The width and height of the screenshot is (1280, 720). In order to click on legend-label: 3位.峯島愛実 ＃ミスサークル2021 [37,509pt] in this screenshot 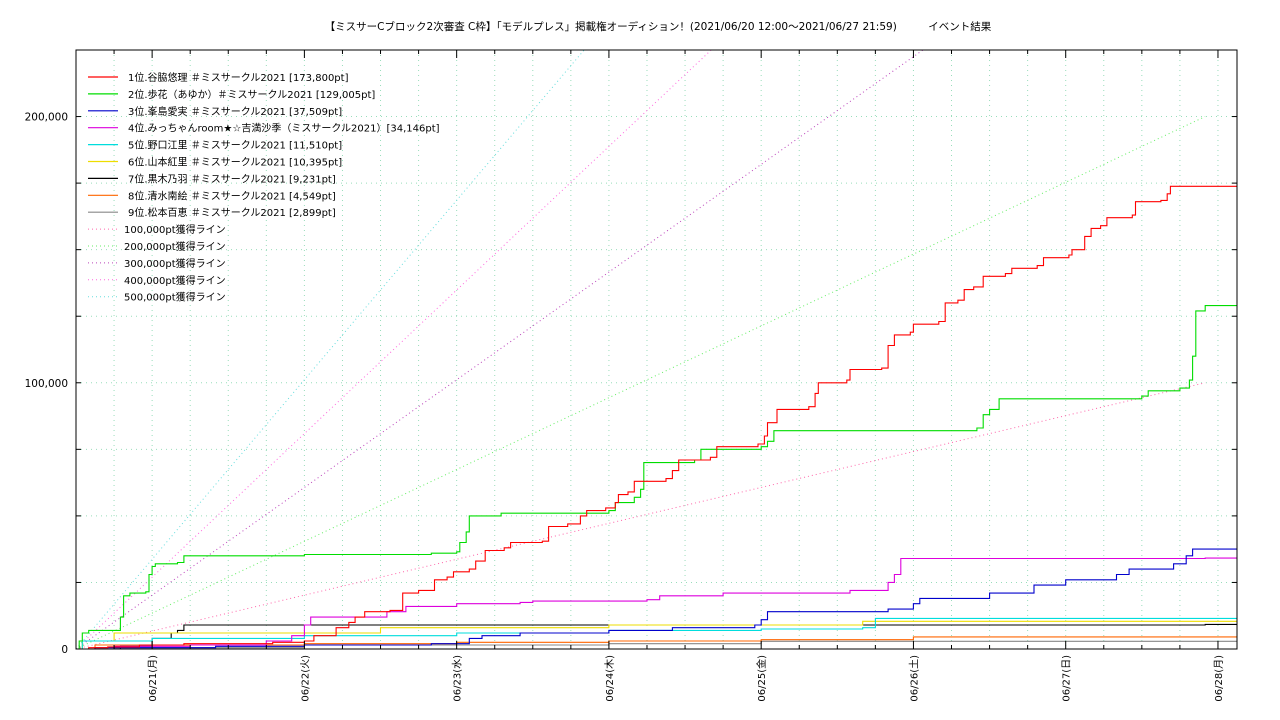, I will do `click(235, 111)`.